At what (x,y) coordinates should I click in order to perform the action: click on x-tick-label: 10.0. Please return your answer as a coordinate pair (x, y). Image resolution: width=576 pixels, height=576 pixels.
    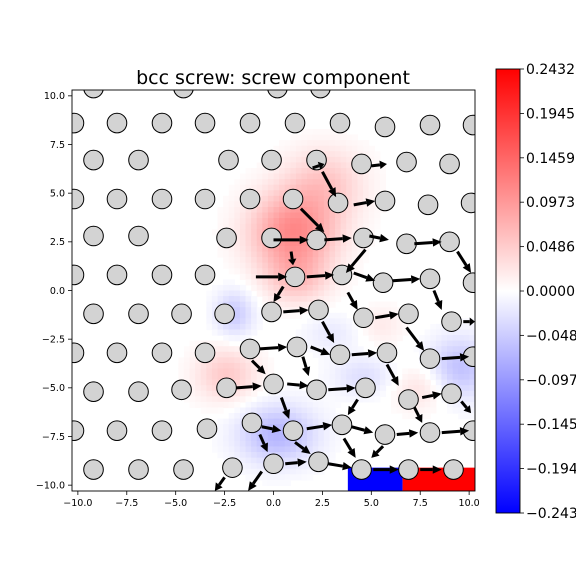
    Looking at the image, I should click on (469, 503).